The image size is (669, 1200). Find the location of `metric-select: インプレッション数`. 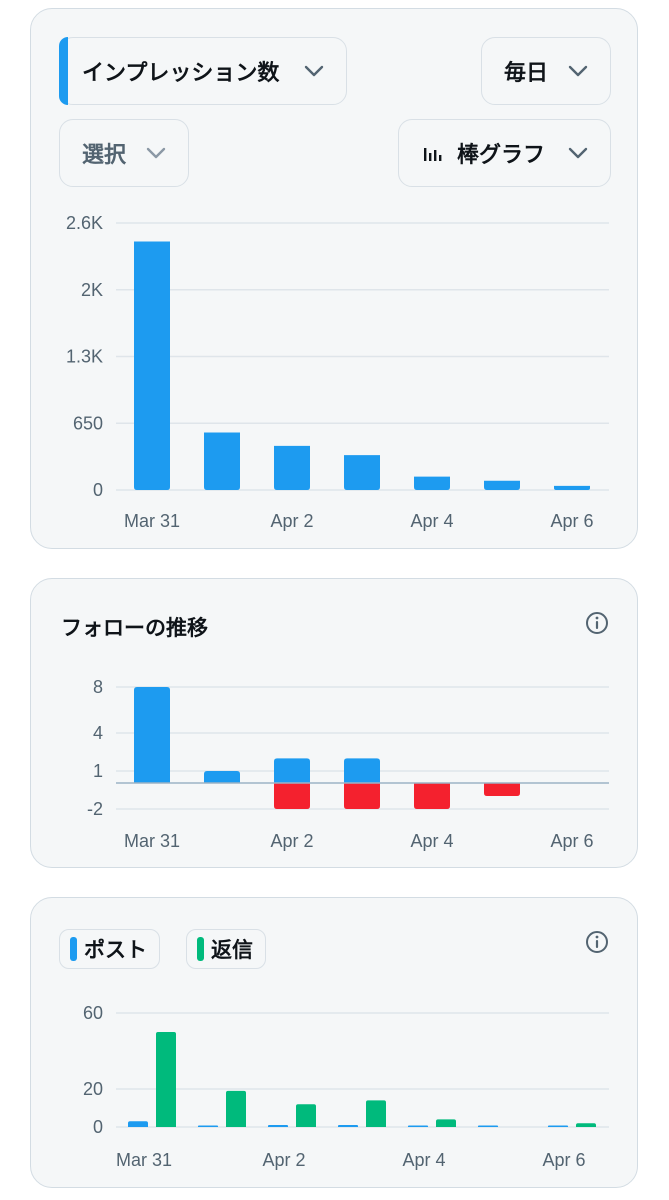

metric-select: インプレッション数 is located at coordinates (203, 71).